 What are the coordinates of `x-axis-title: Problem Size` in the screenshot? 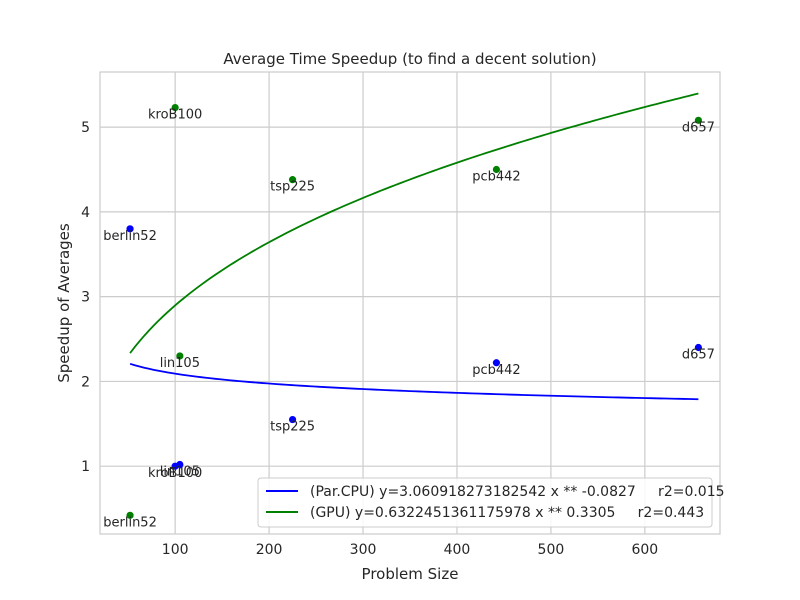 It's located at (410, 574).